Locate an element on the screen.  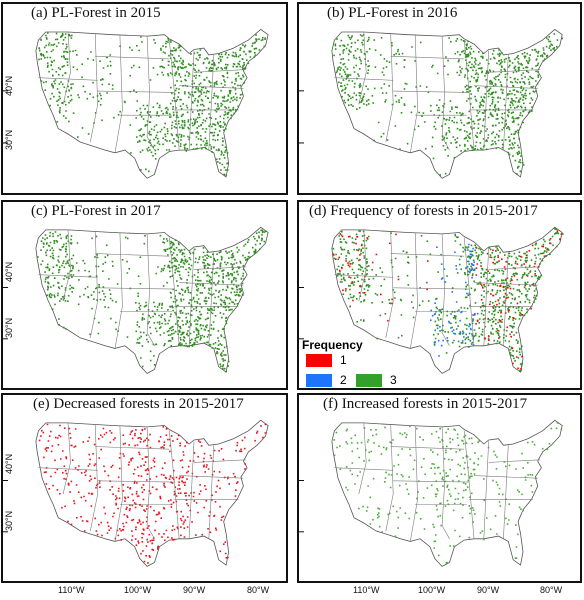
freq1-cells is located at coordinates (447, 300).